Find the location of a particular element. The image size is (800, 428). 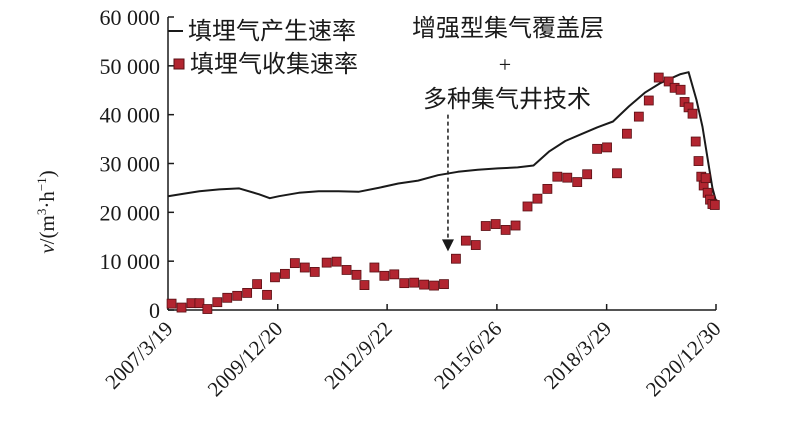

annotation-plus: + is located at coordinates (505, 64).